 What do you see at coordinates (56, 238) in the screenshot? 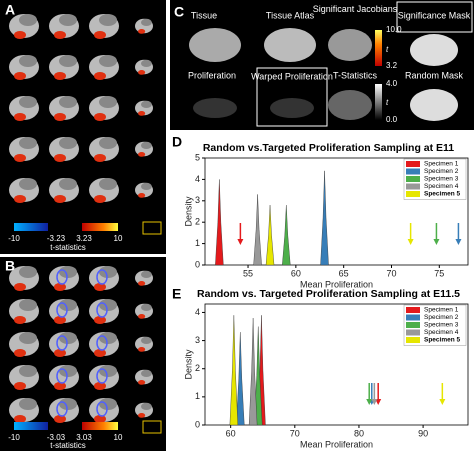
I see `colorbar-label: -3.23` at bounding box center [56, 238].